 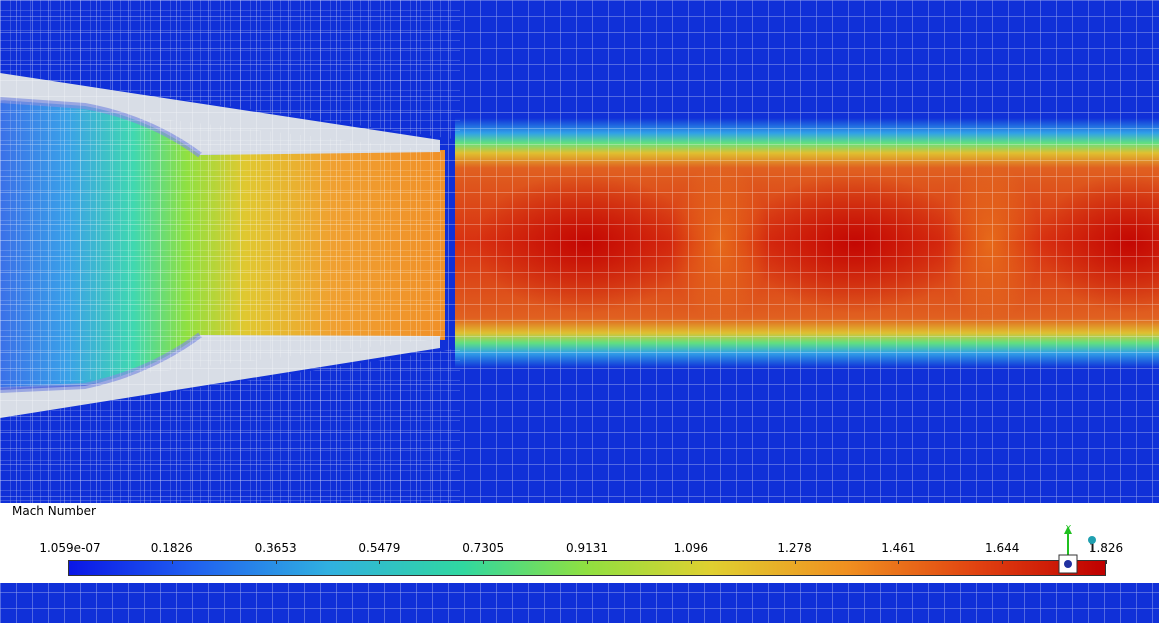 I want to click on legend-tick-label: 0.9131, so click(x=587, y=548).